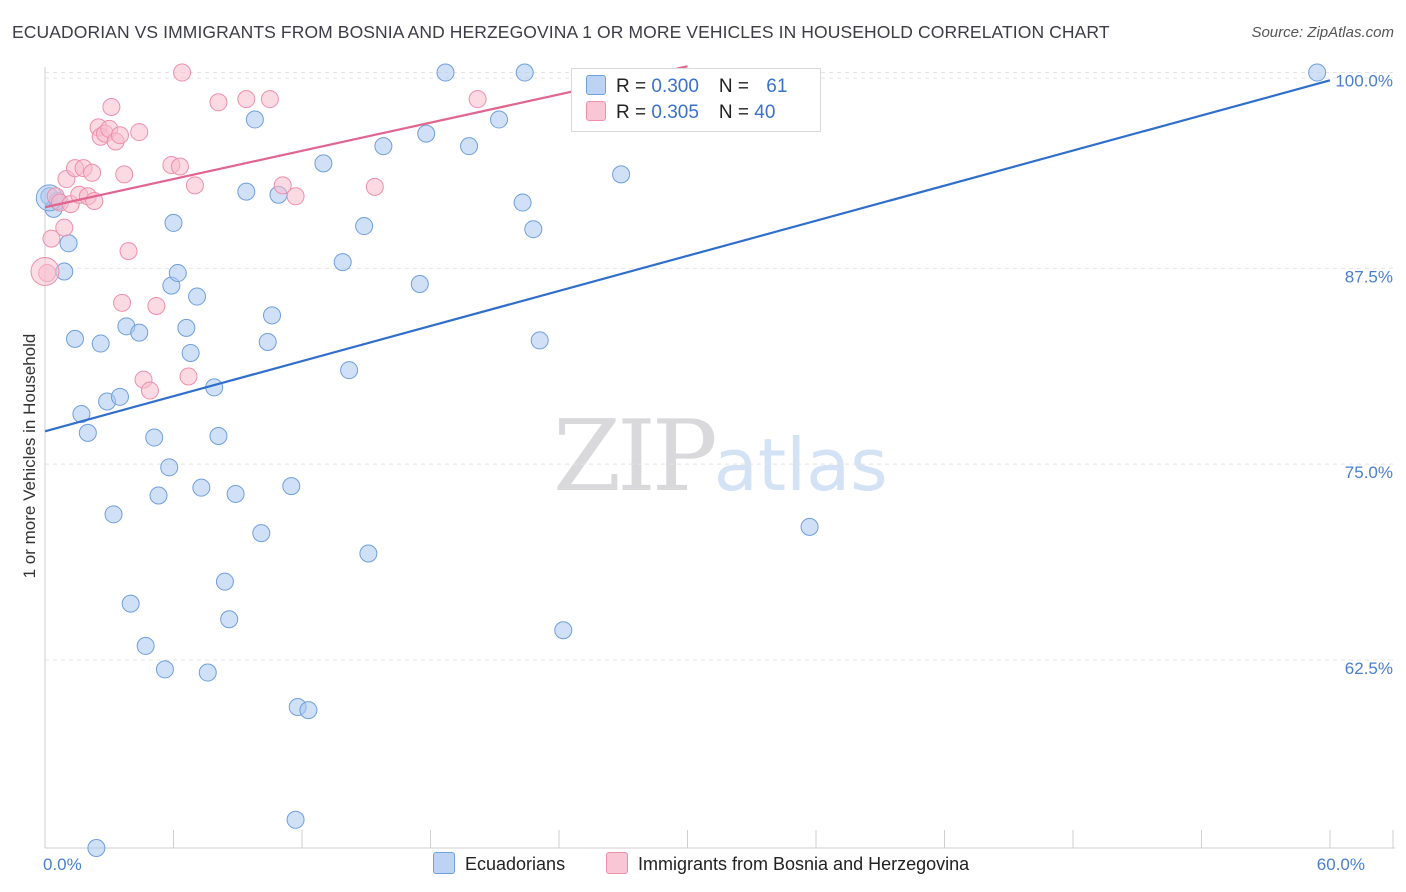 Image resolution: width=1406 pixels, height=892 pixels. What do you see at coordinates (596, 85) in the screenshot?
I see `stats-swatch-blue` at bounding box center [596, 85].